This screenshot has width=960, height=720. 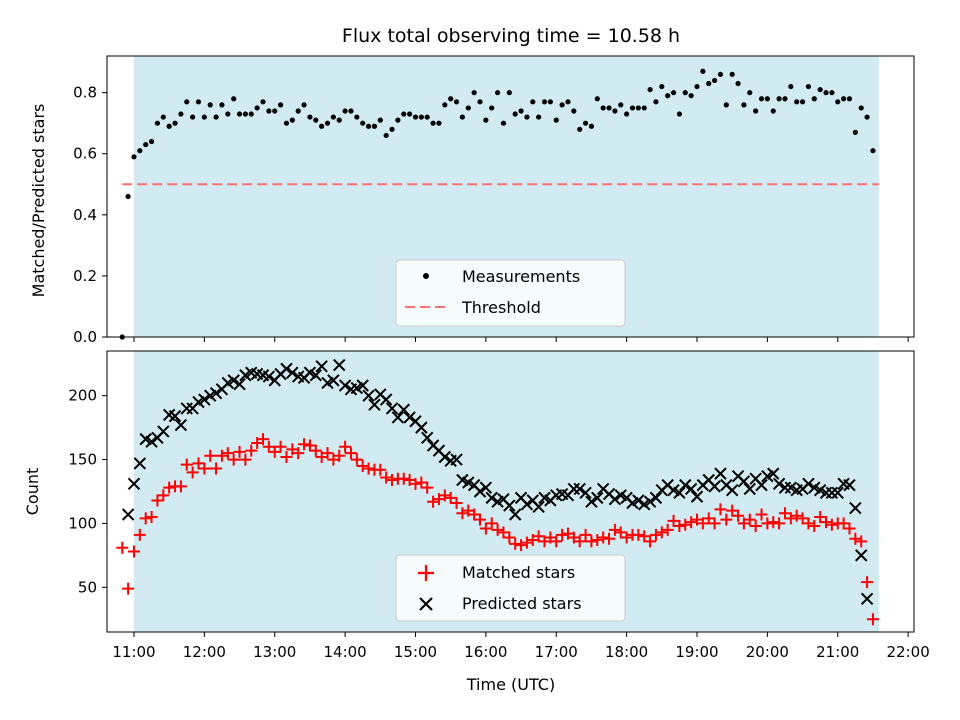 What do you see at coordinates (485, 652) in the screenshot?
I see `x-tick-label: 16:00` at bounding box center [485, 652].